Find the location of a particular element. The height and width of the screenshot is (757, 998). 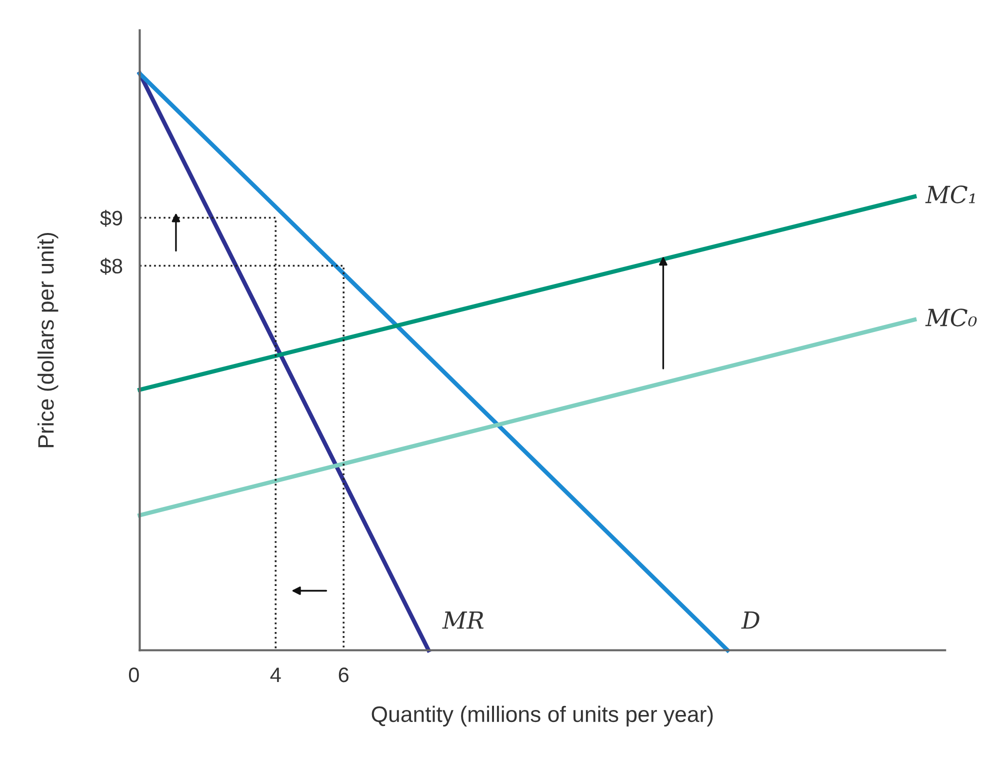

series-label: MC₀ is located at coordinates (951, 317).